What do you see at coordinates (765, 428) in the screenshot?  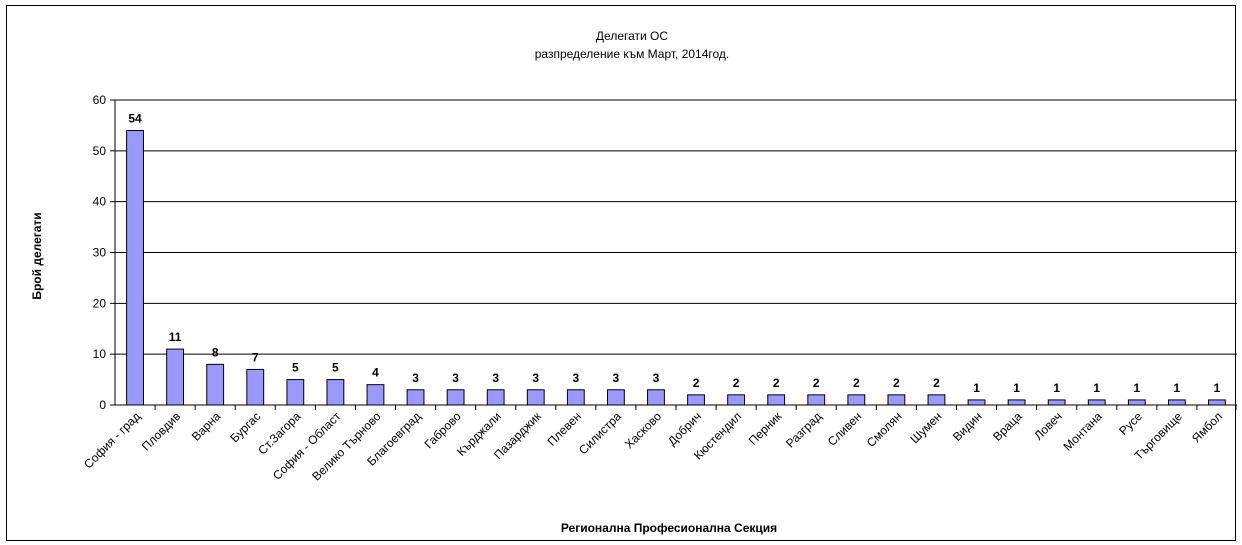 I see `x-tick-label: Перник` at bounding box center [765, 428].